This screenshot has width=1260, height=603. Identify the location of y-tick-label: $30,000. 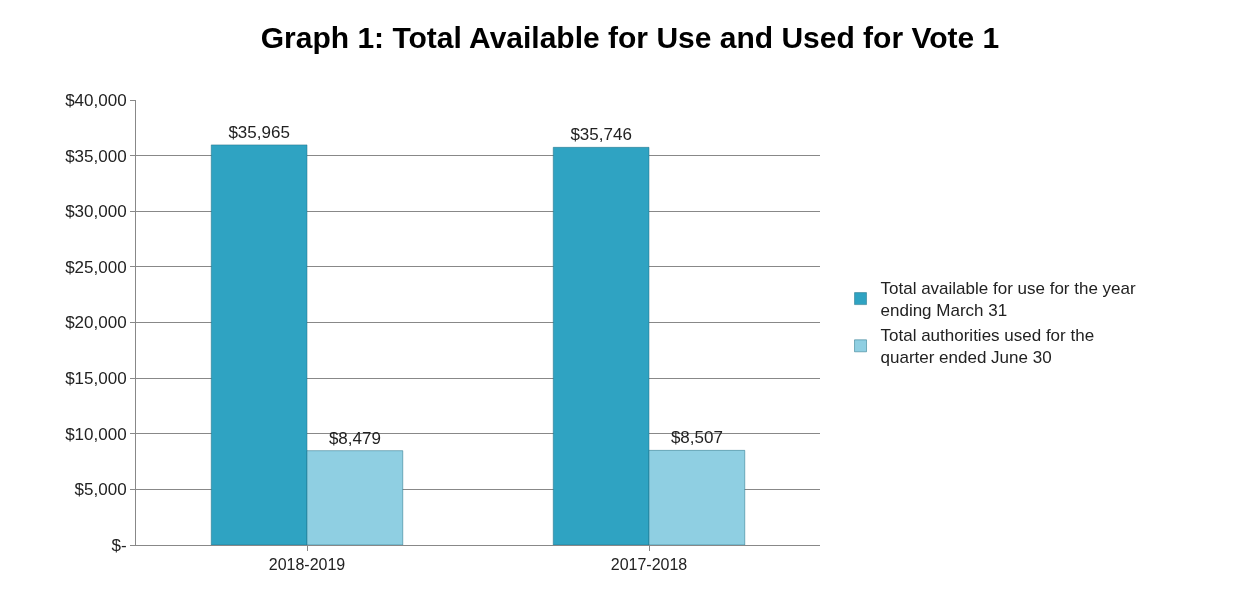
(96, 212).